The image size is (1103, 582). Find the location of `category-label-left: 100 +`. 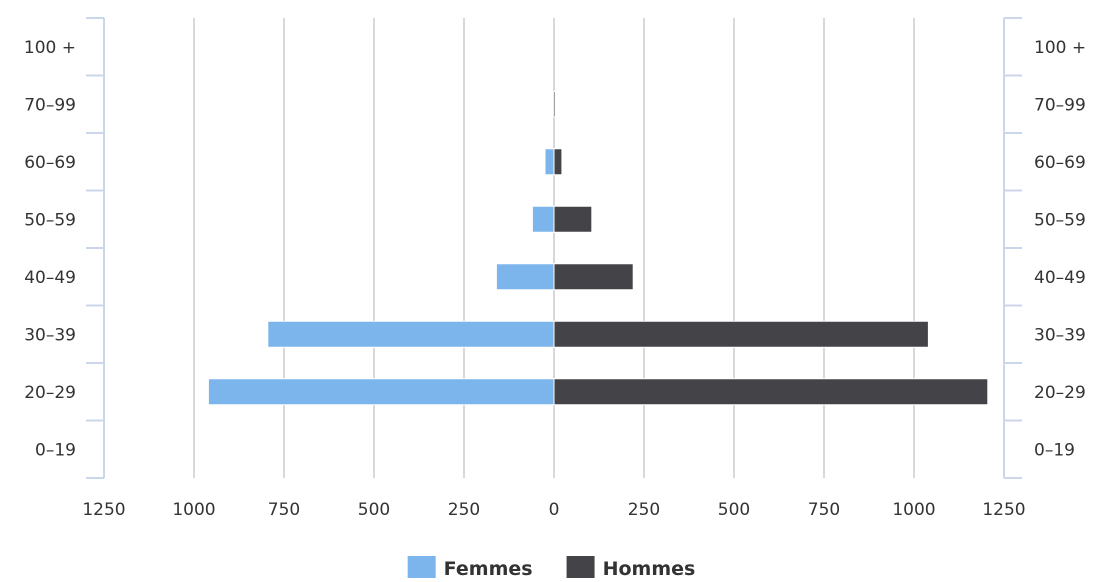

category-label-left: 100 + is located at coordinates (50, 48).